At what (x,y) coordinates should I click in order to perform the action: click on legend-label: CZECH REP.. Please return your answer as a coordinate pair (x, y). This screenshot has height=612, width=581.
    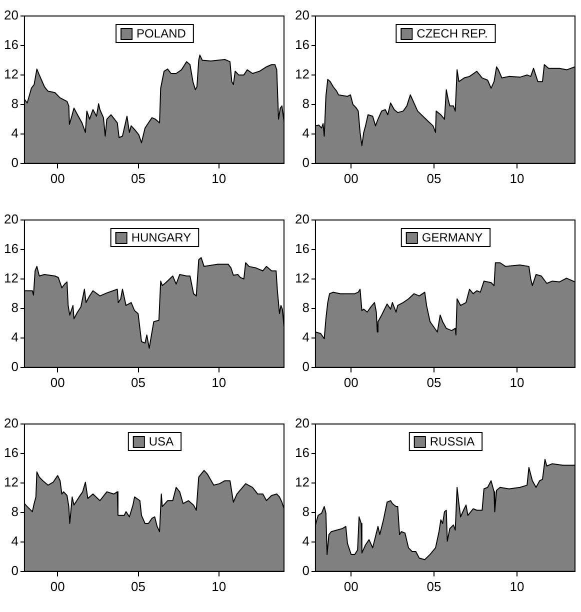
    Looking at the image, I should click on (452, 33).